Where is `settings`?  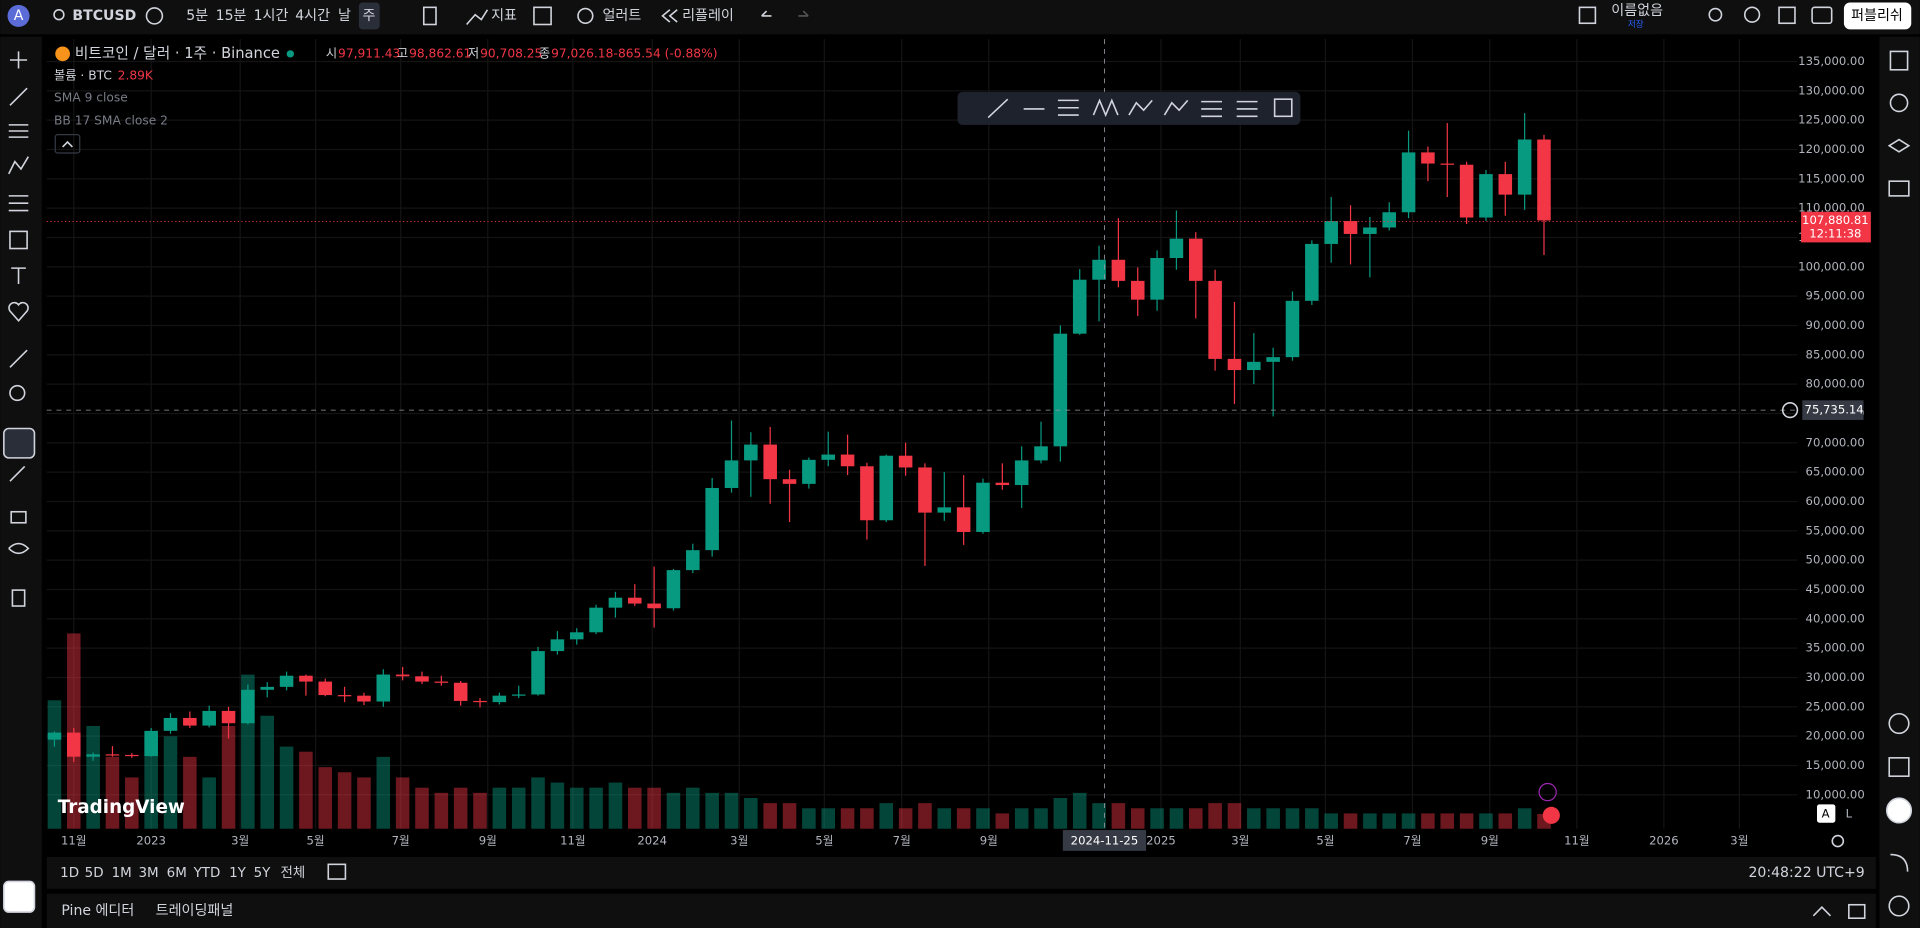
settings is located at coordinates (1752, 14).